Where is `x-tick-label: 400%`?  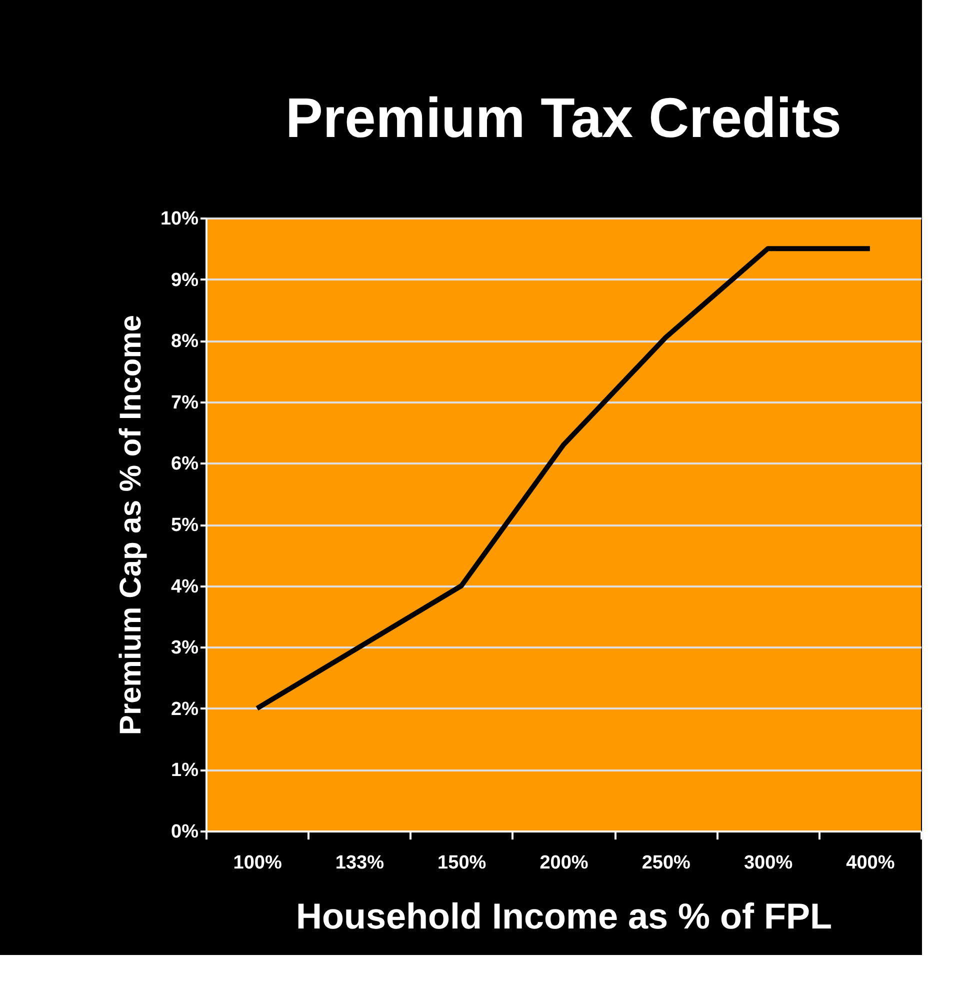
x-tick-label: 400% is located at coordinates (870, 863).